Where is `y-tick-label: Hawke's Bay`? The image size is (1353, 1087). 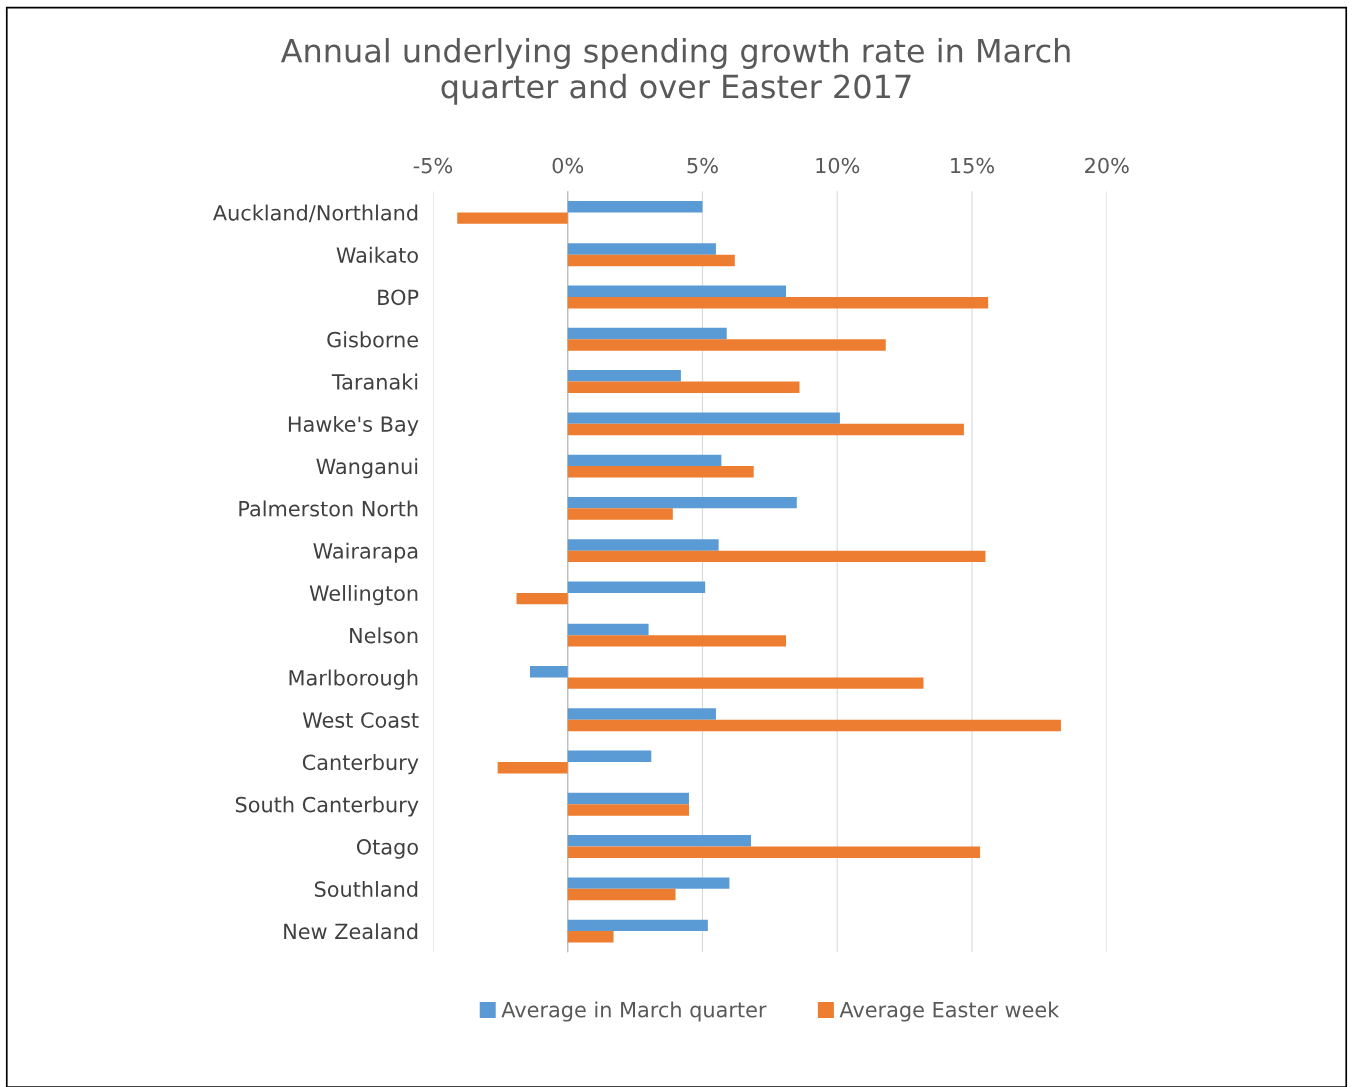
y-tick-label: Hawke's Bay is located at coordinates (353, 426).